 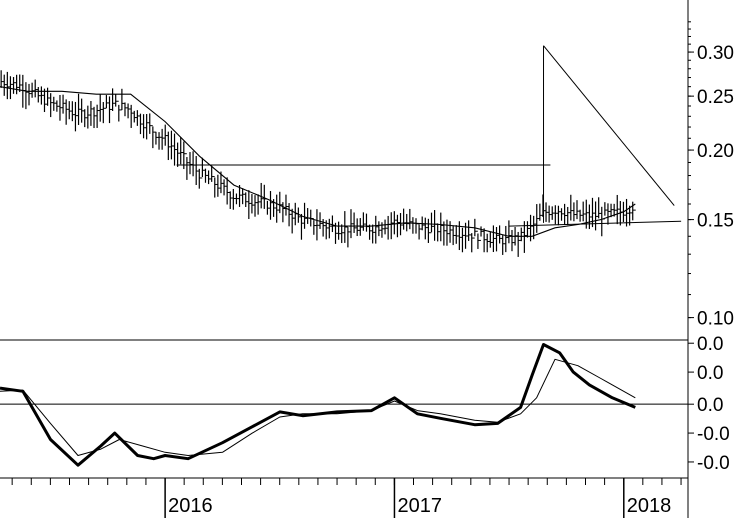 I want to click on oscillator-axis-labels: 0.0 0.0 0.0 -0.0 -0.0, so click(x=713, y=404).